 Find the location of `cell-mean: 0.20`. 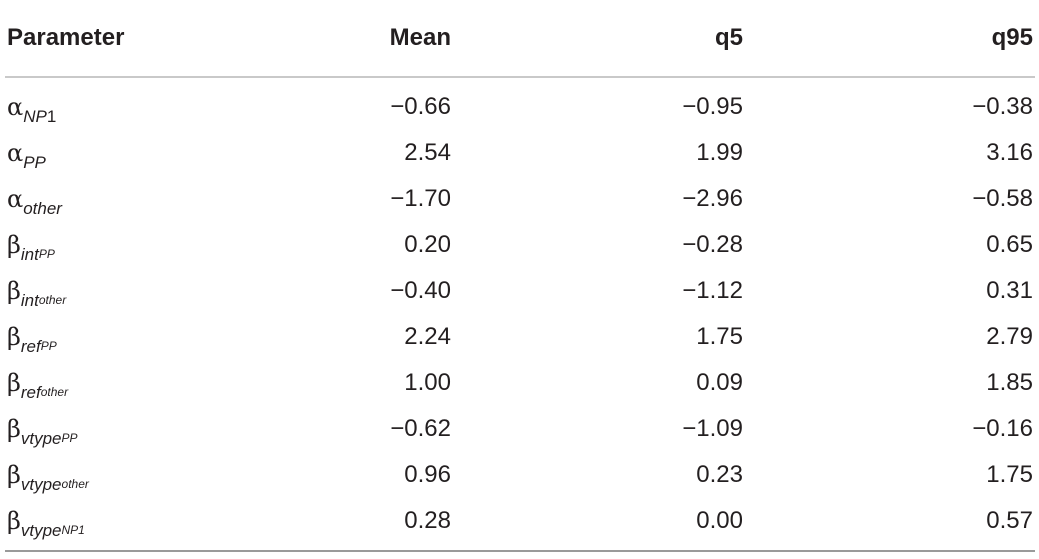

cell-mean: 0.20 is located at coordinates (427, 244).